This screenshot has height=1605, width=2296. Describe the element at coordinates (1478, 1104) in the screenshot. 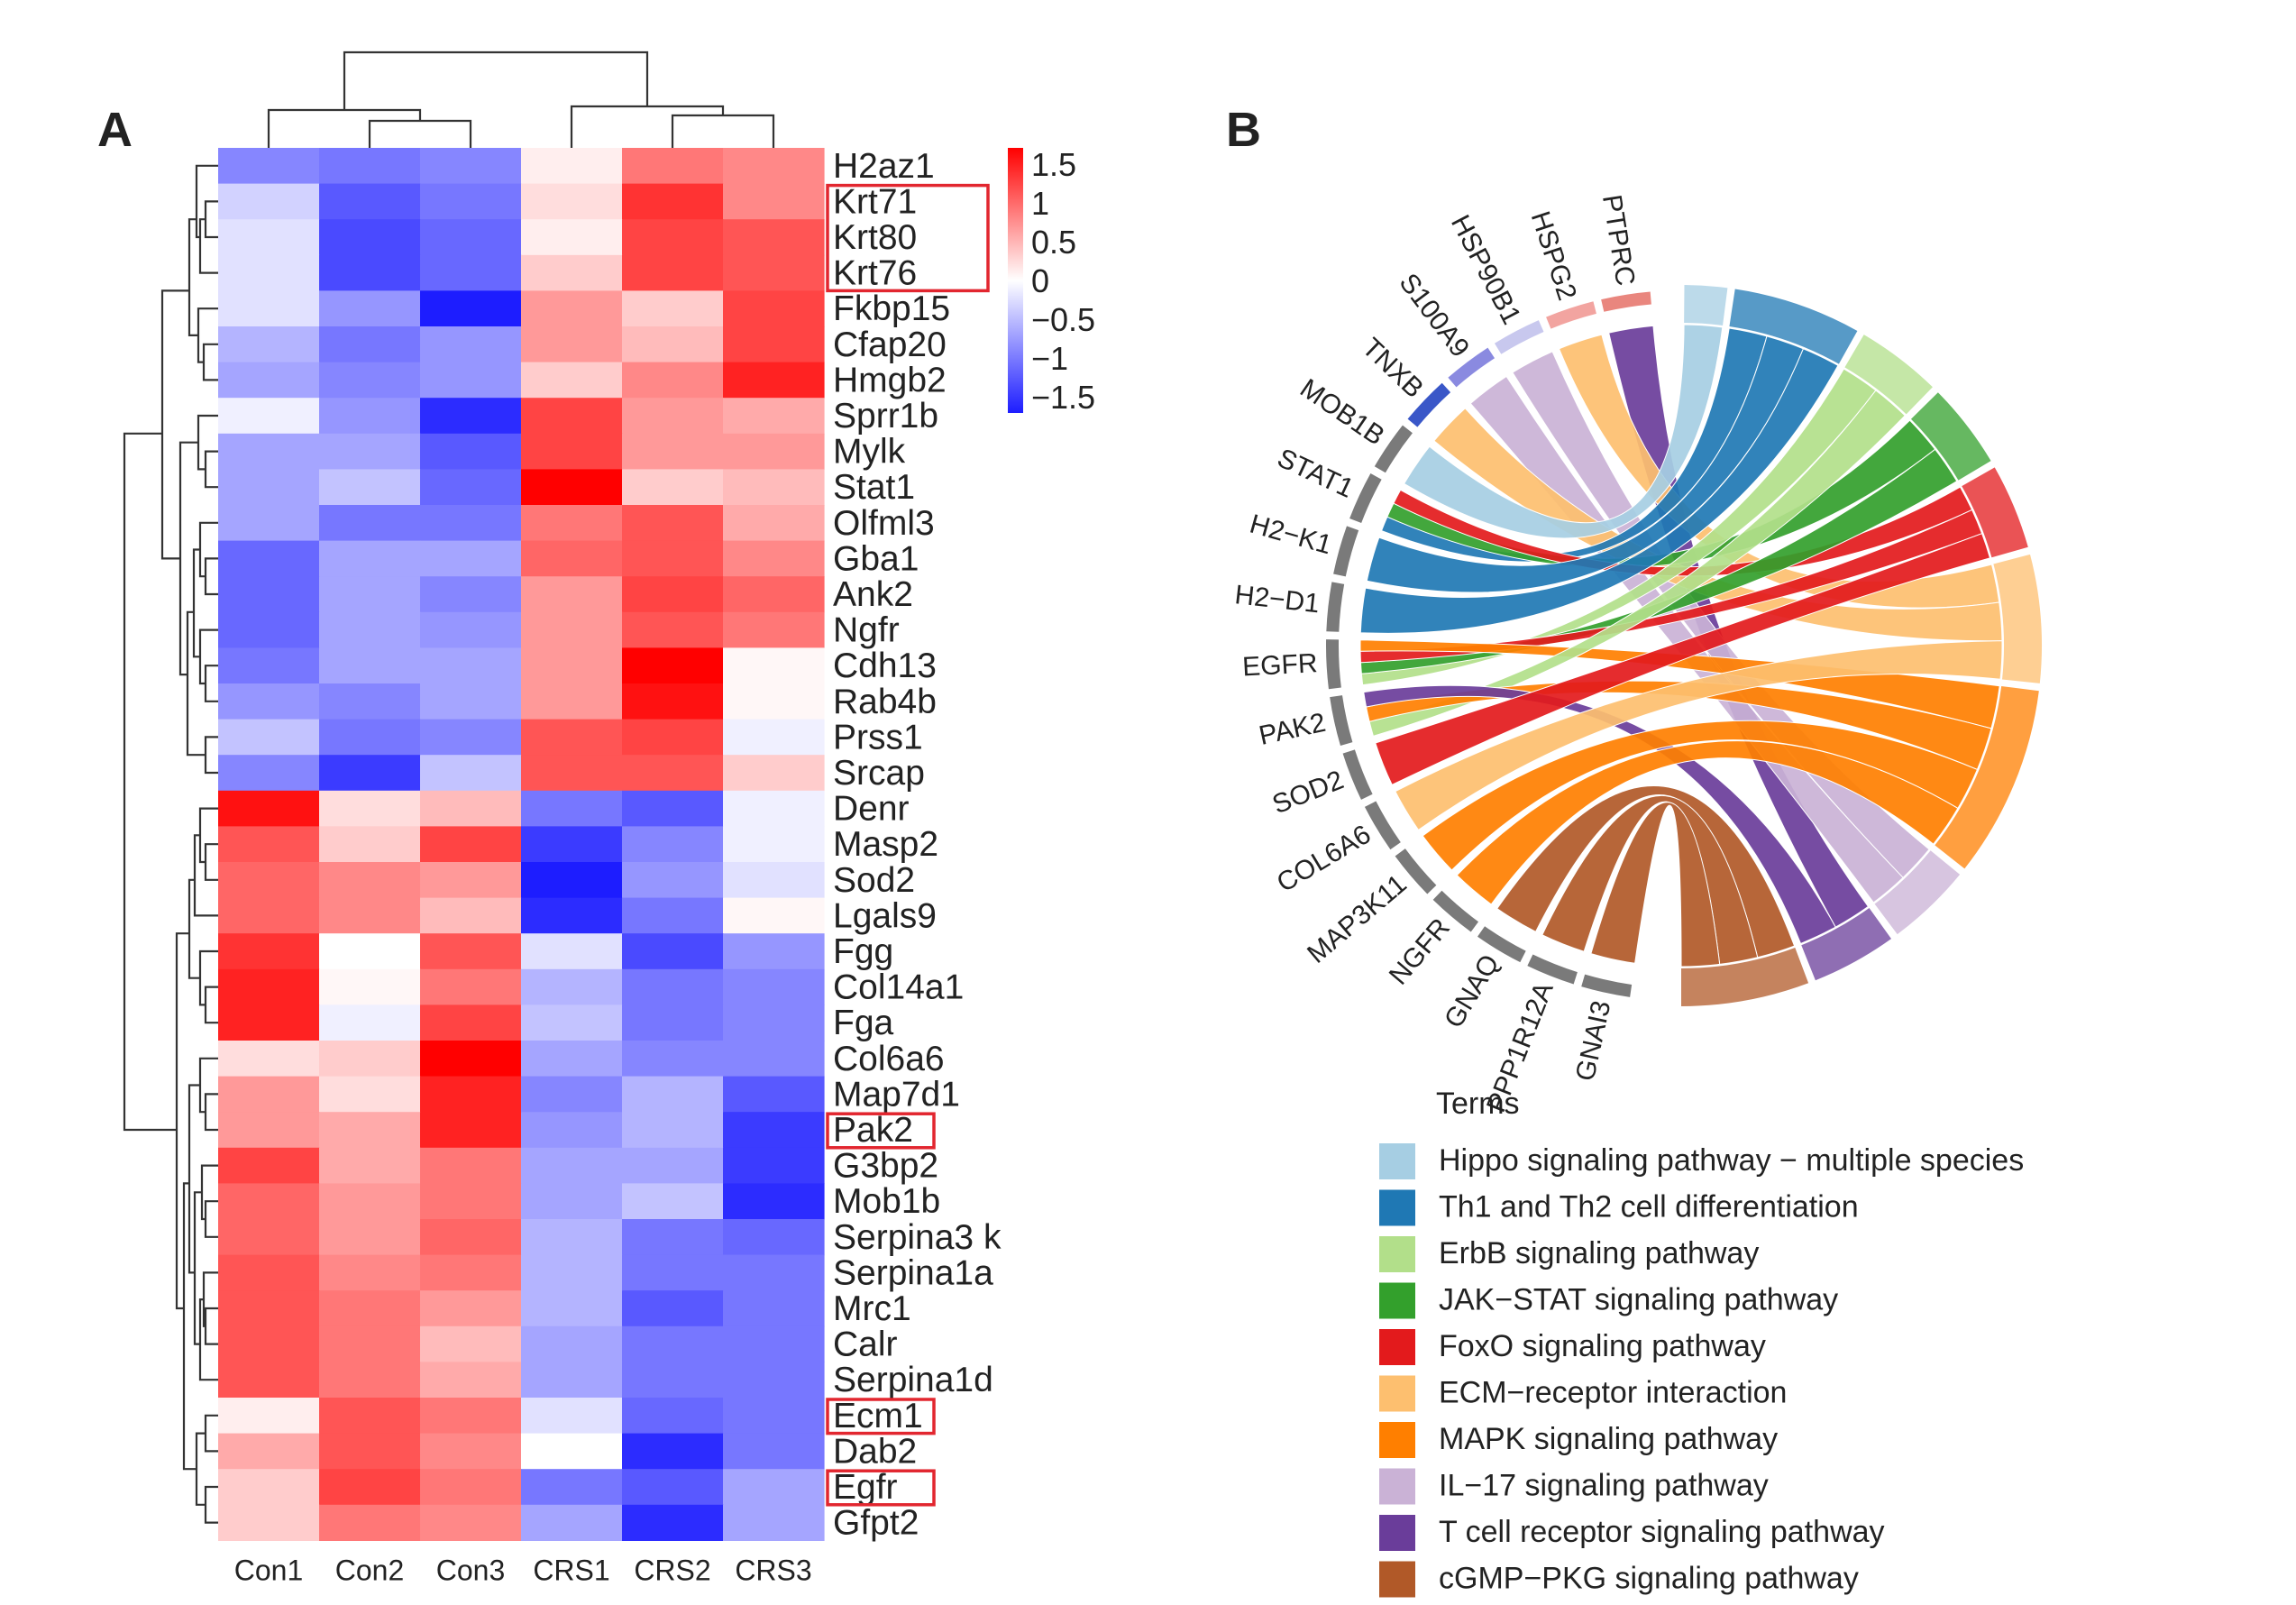

I see `legend-title: Terms` at that location.